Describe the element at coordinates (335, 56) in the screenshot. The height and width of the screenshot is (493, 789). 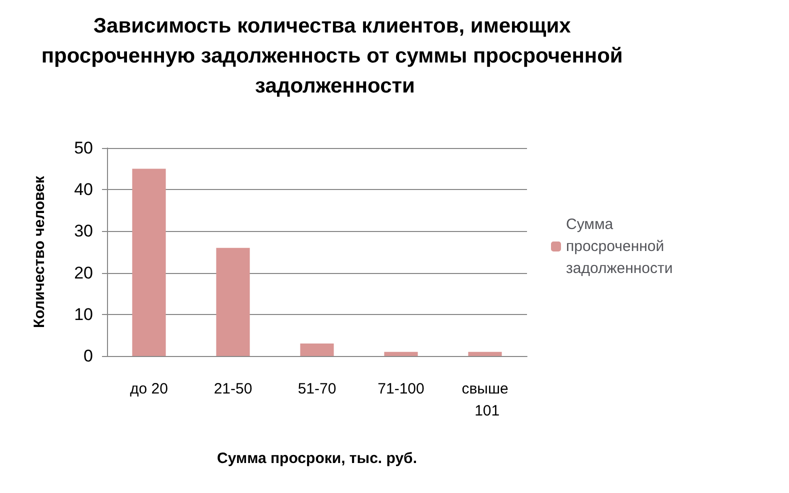
I see `chart-title: Зависимость количества клиентов, имеющих просроченную задолженность от суммы просроченной задолженности` at that location.